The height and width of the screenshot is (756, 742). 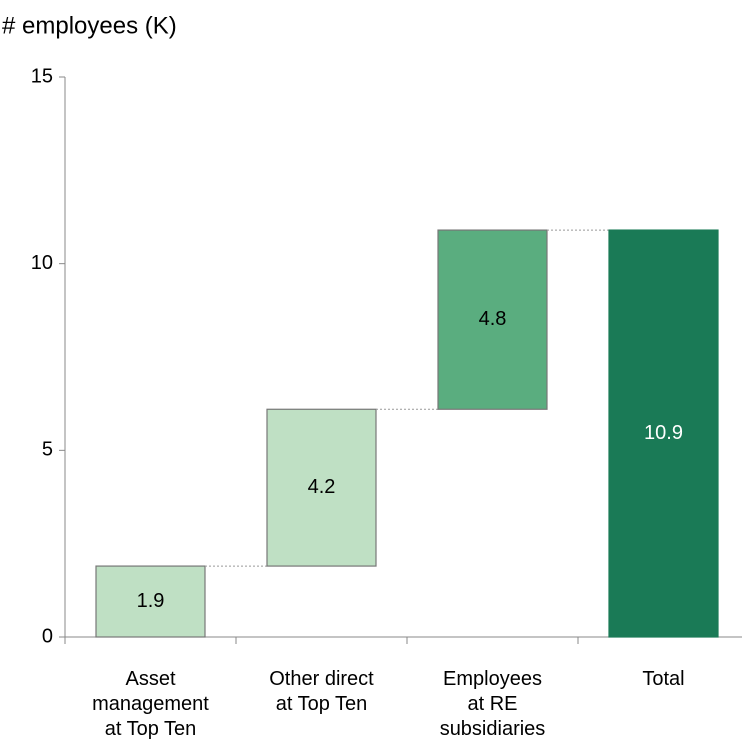 What do you see at coordinates (663, 679) in the screenshot?
I see `x-tick-label: Total` at bounding box center [663, 679].